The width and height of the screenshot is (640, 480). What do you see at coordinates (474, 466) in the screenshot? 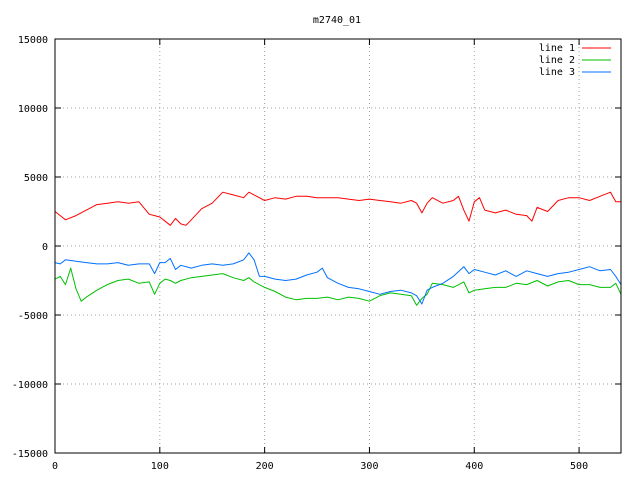
I see `x-tick-label: 400` at bounding box center [474, 466].